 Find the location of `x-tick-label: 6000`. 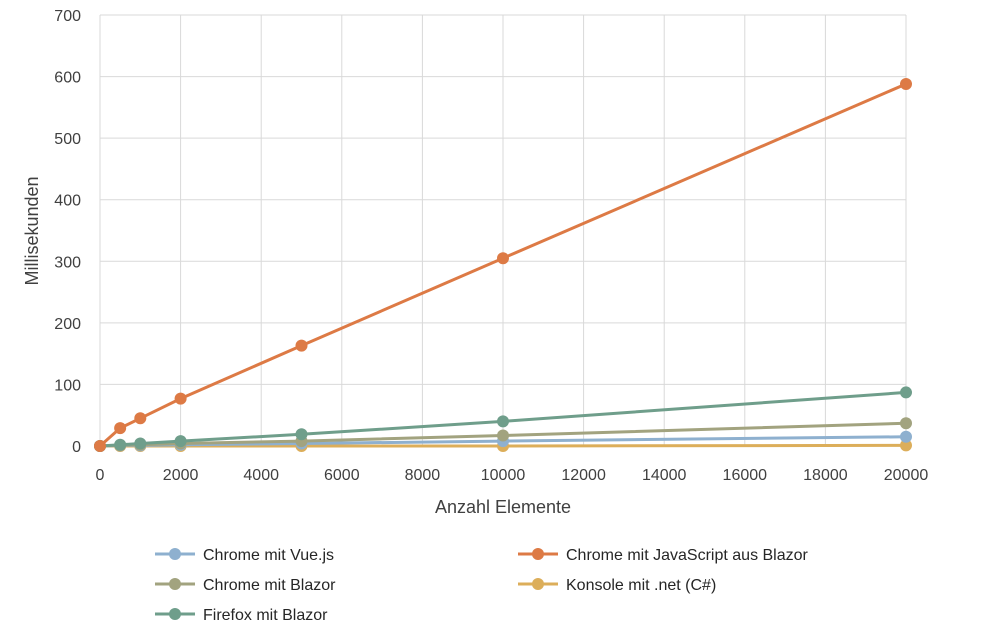

x-tick-label: 6000 is located at coordinates (342, 475).